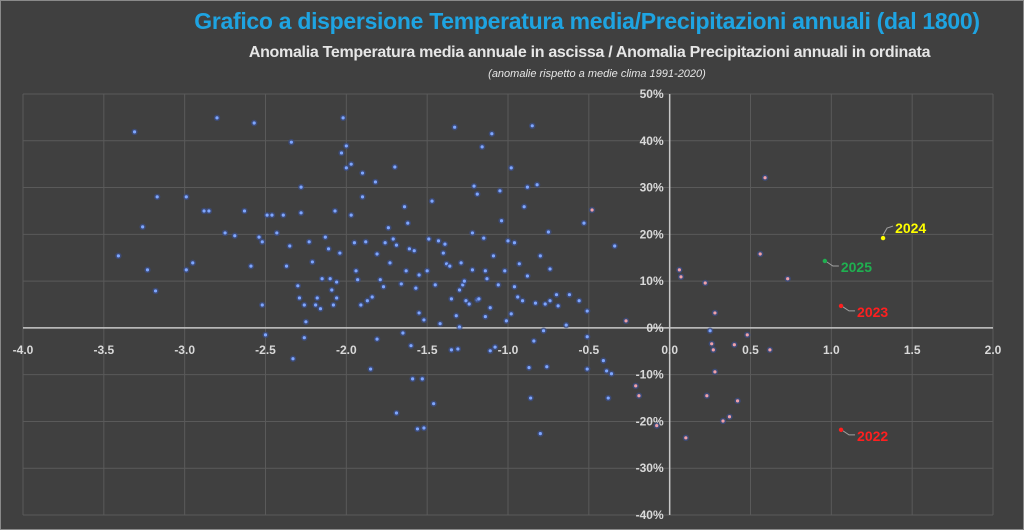 This screenshot has height=530, width=1024. What do you see at coordinates (650, 375) in the screenshot?
I see `y-tick-label: -10%` at bounding box center [650, 375].